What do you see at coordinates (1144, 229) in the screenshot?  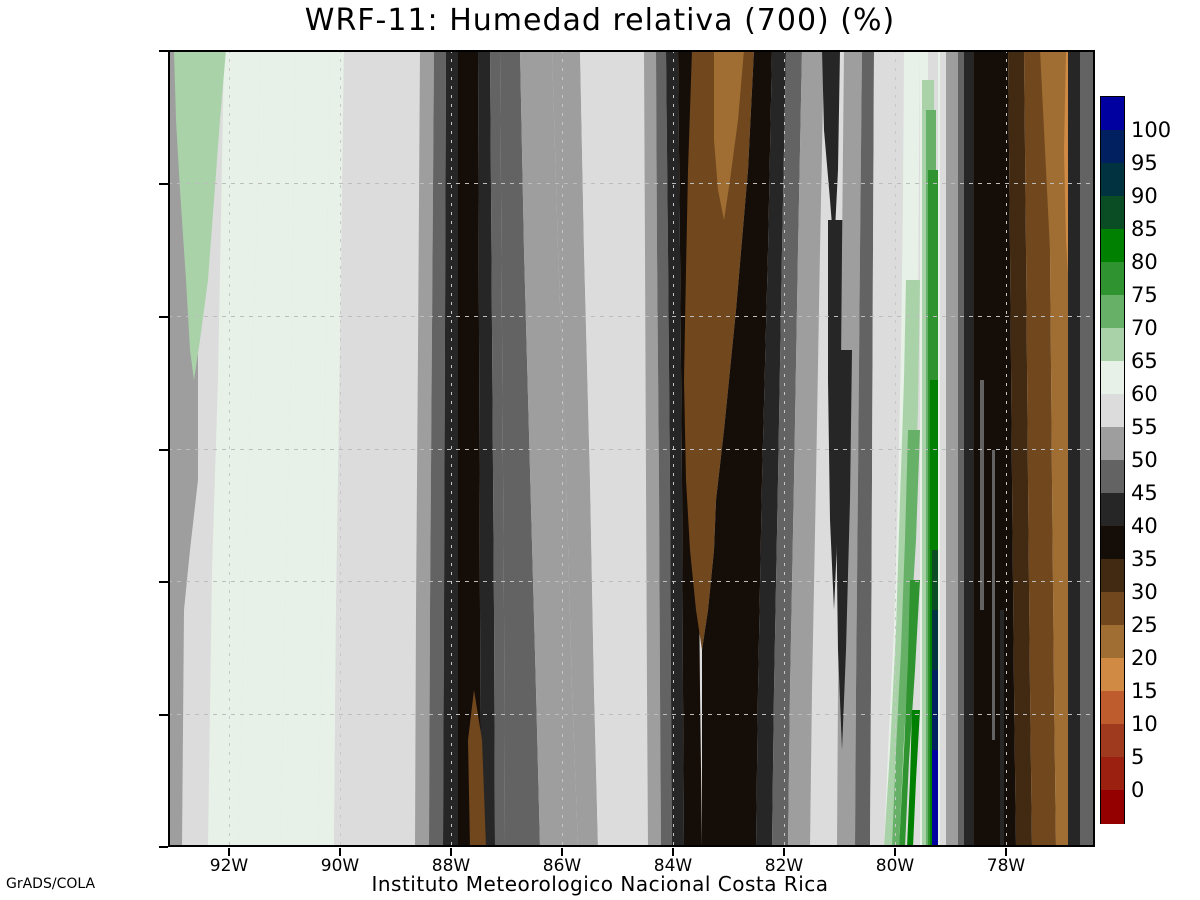 I see `colorbar-label-85: 85` at bounding box center [1144, 229].